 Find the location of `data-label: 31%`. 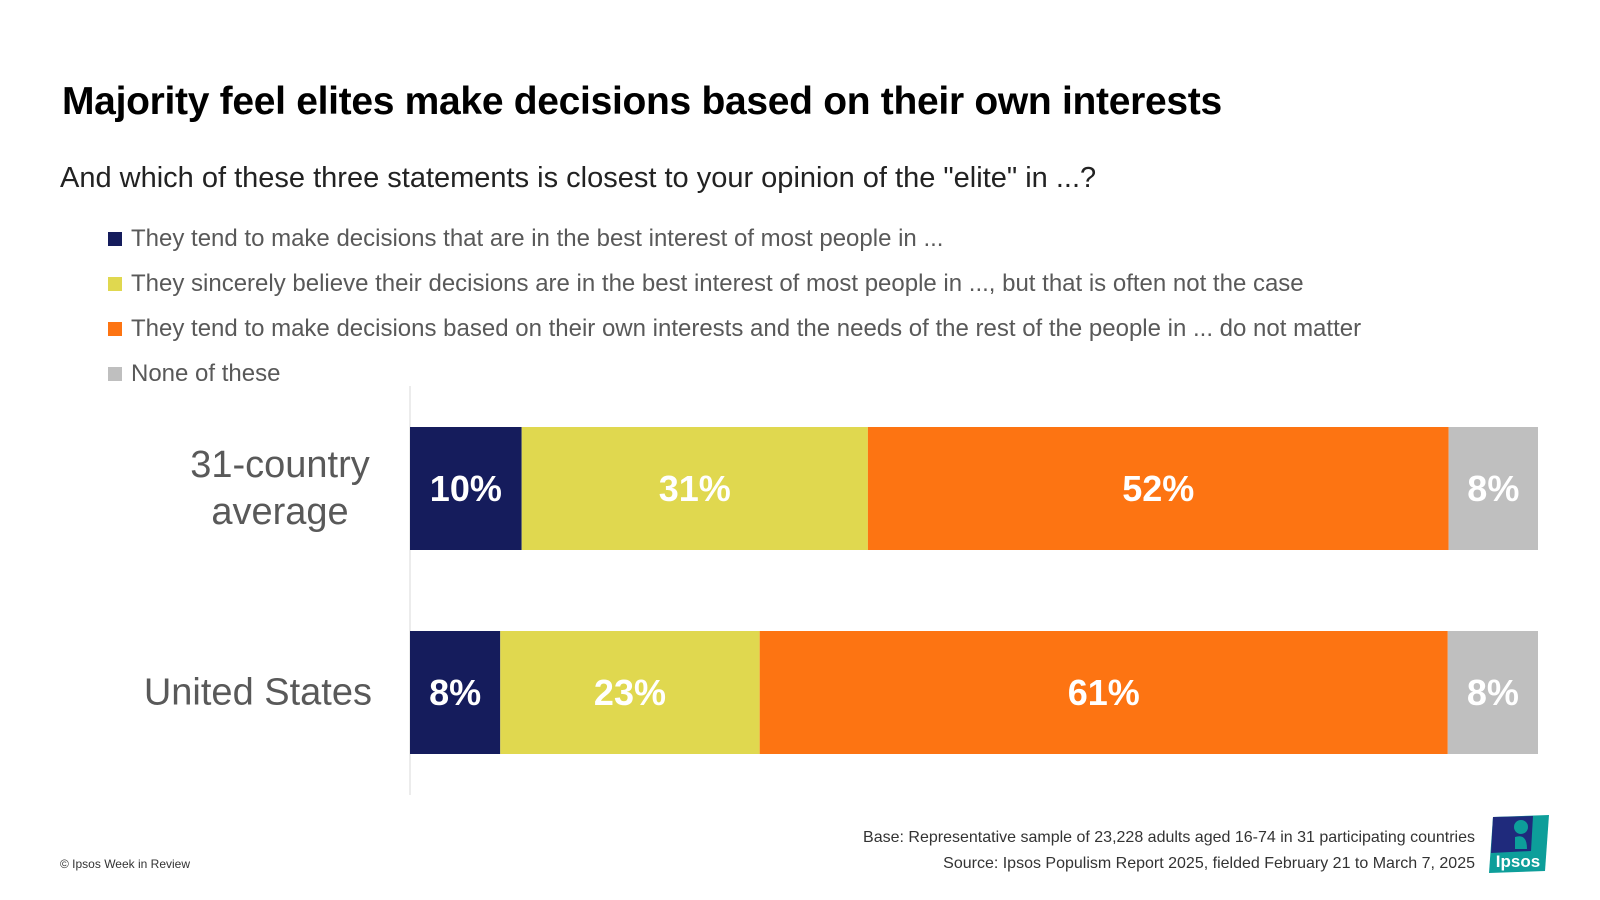

data-label: 31% is located at coordinates (695, 488).